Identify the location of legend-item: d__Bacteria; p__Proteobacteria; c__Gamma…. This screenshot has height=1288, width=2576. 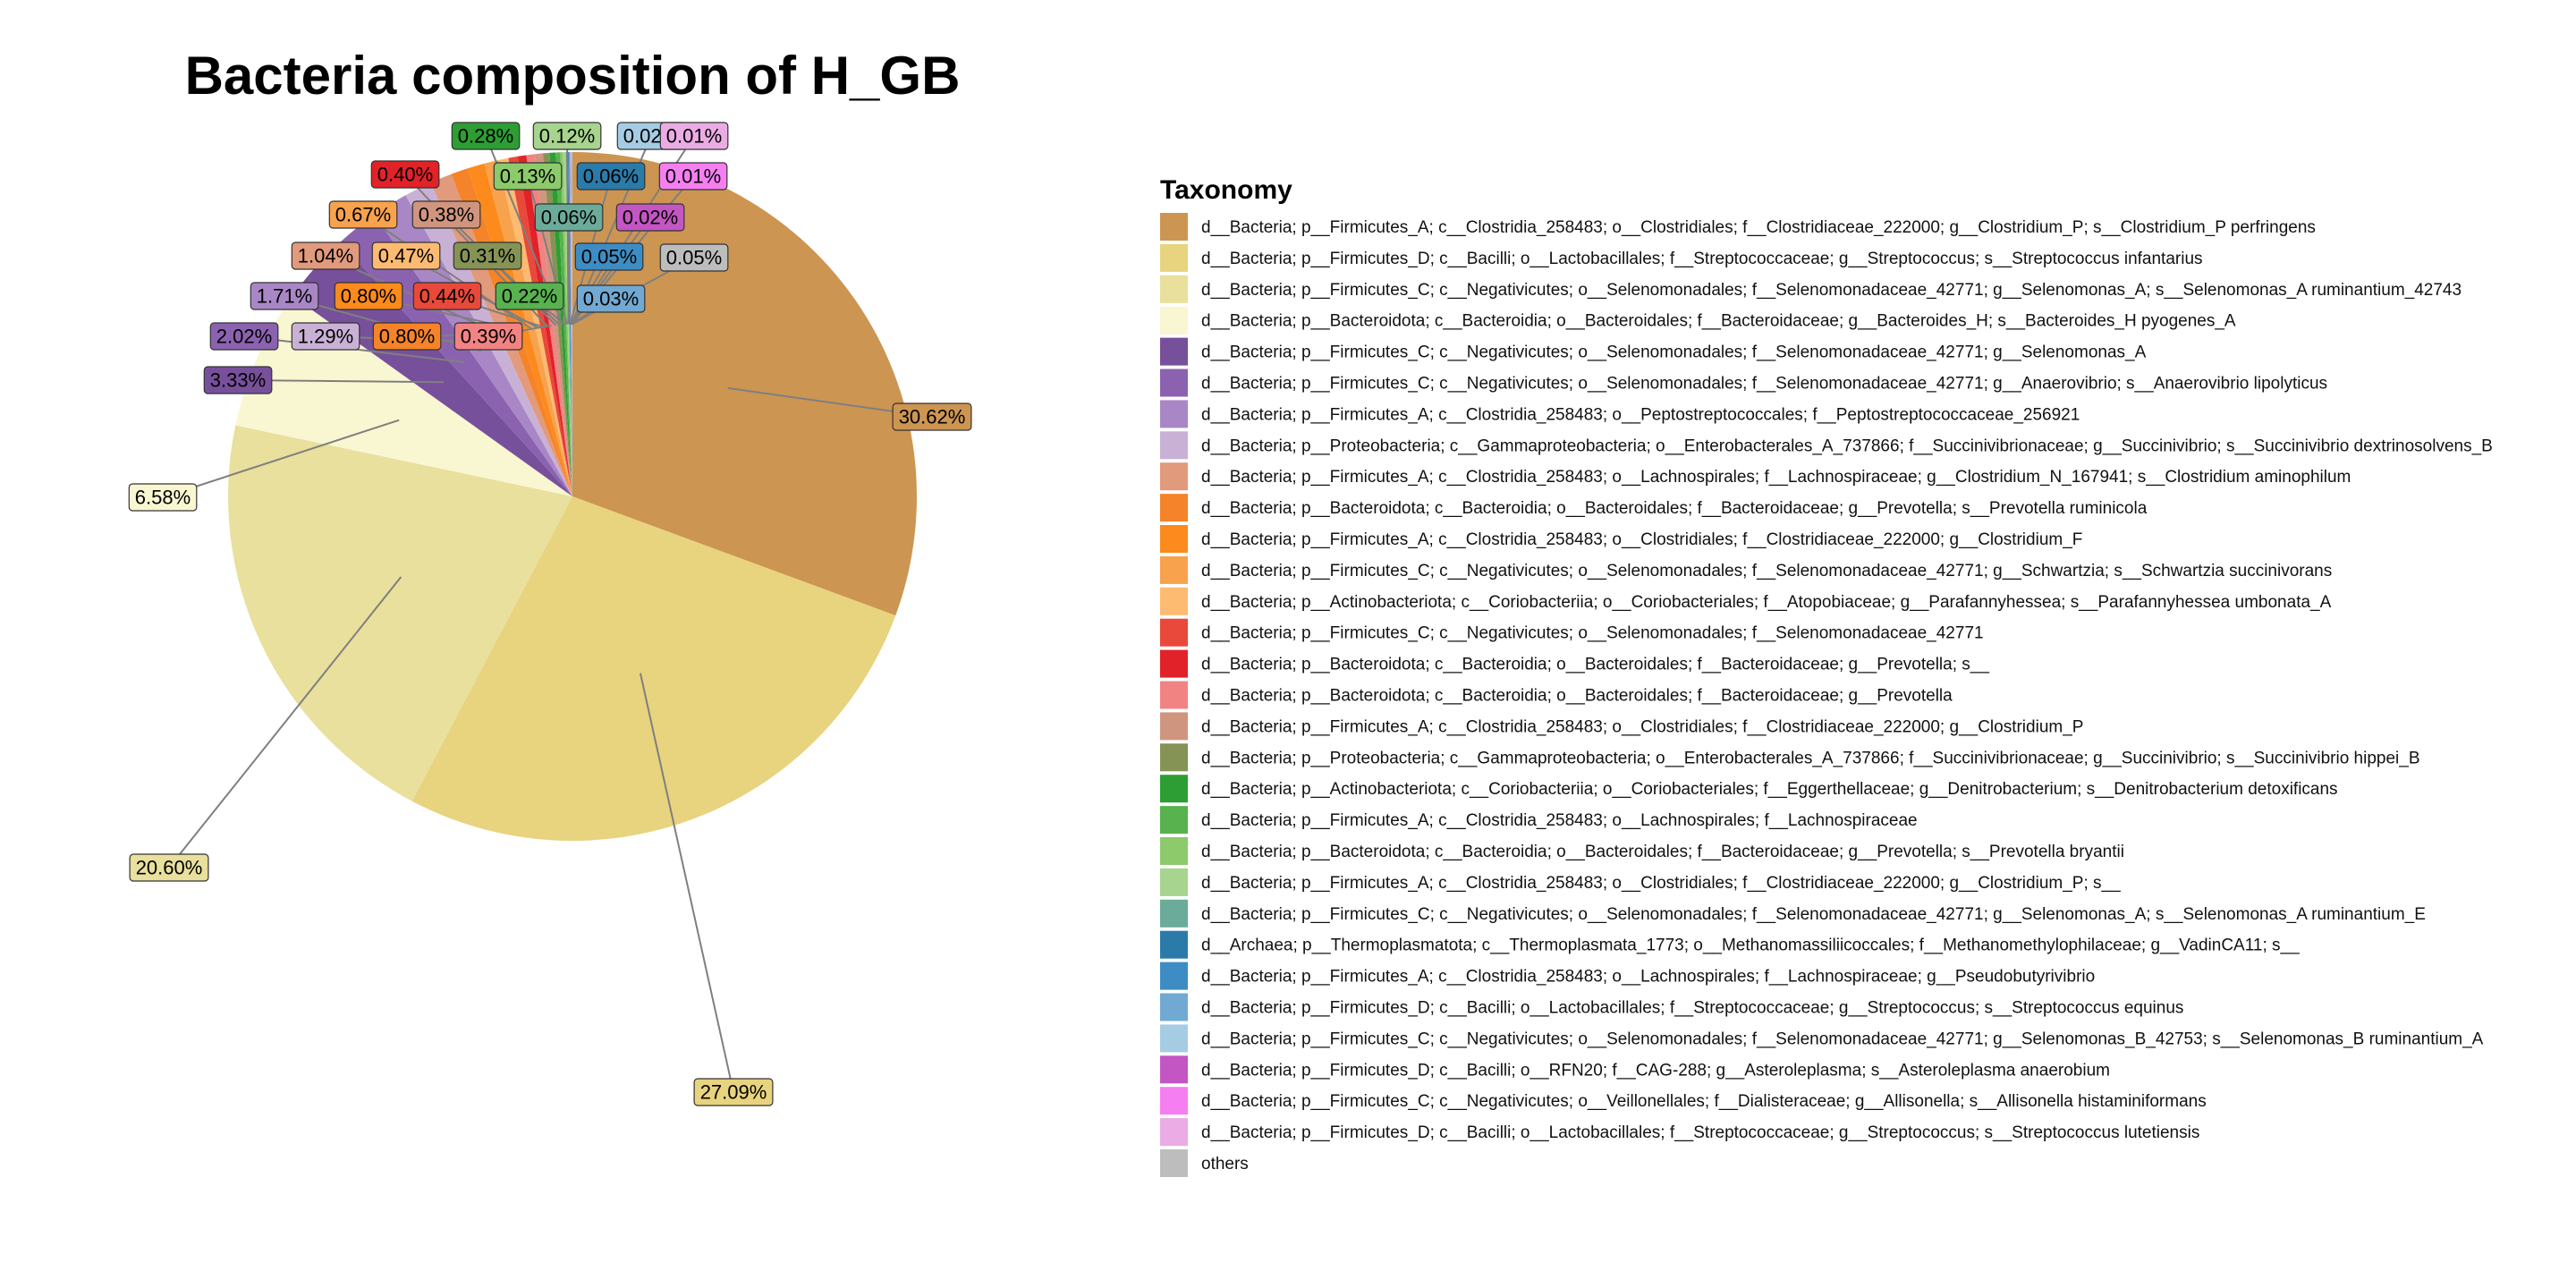
(1826, 445).